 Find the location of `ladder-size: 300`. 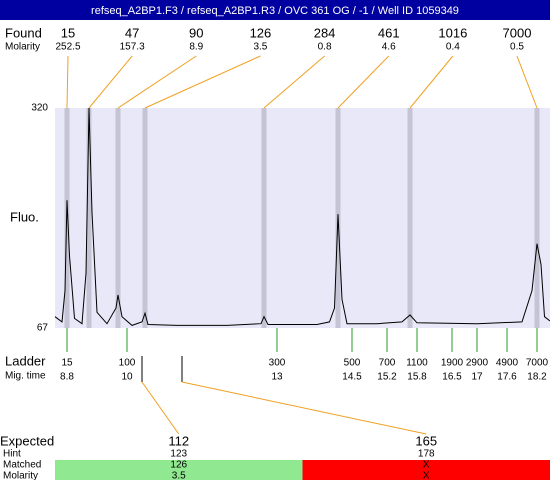

ladder-size: 300 is located at coordinates (277, 363).